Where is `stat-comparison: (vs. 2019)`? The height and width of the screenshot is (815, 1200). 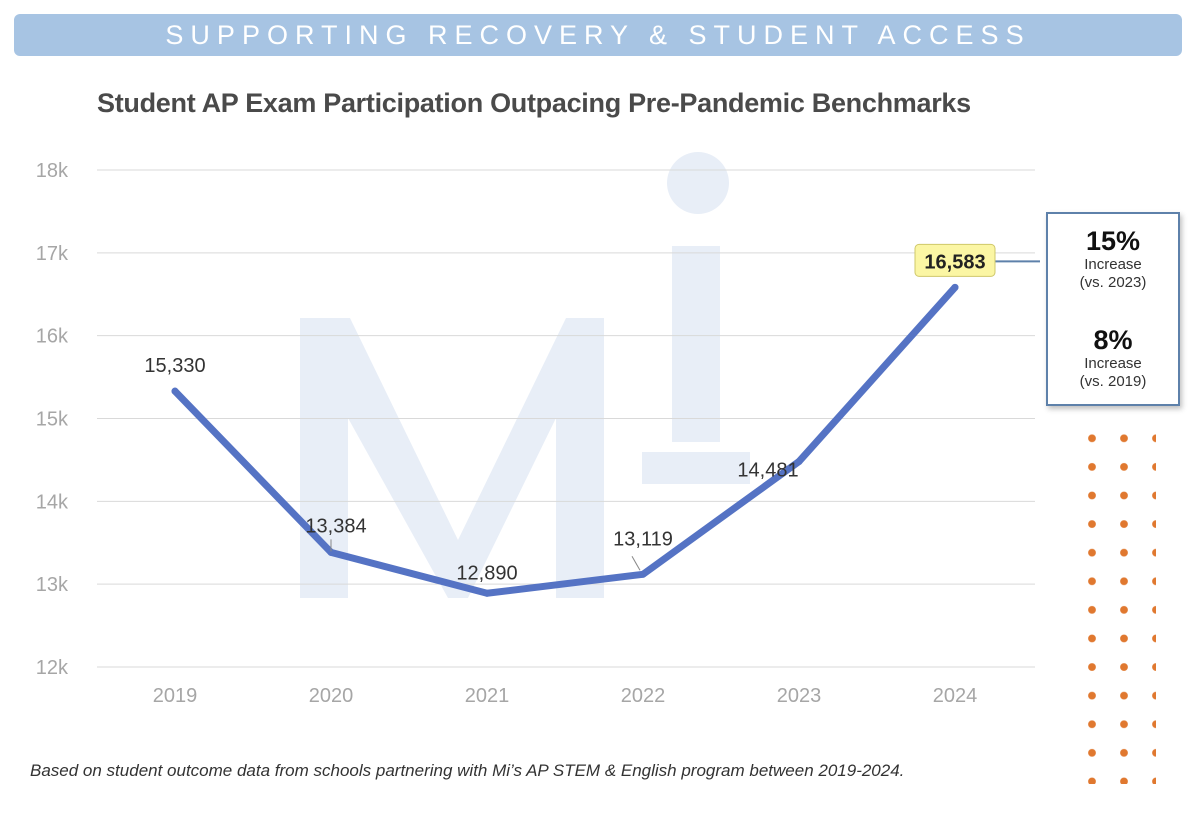
stat-comparison: (vs. 2019) is located at coordinates (1113, 381).